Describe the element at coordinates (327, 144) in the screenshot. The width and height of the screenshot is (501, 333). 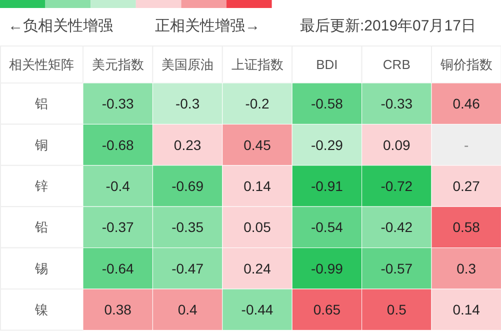
I see `data-label: -0.29` at that location.